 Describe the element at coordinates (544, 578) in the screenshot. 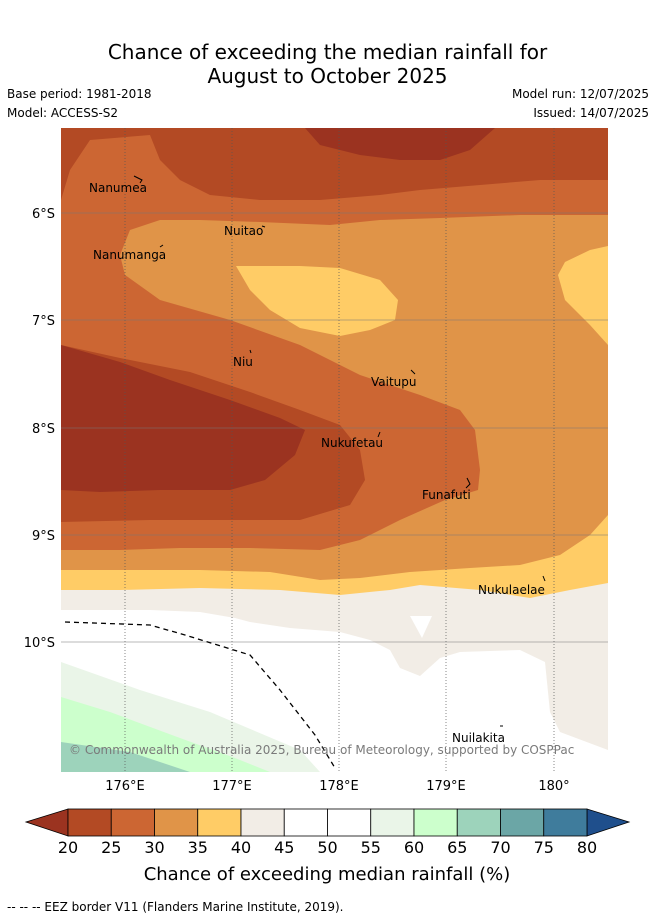

I see `island-nukulaelae` at that location.